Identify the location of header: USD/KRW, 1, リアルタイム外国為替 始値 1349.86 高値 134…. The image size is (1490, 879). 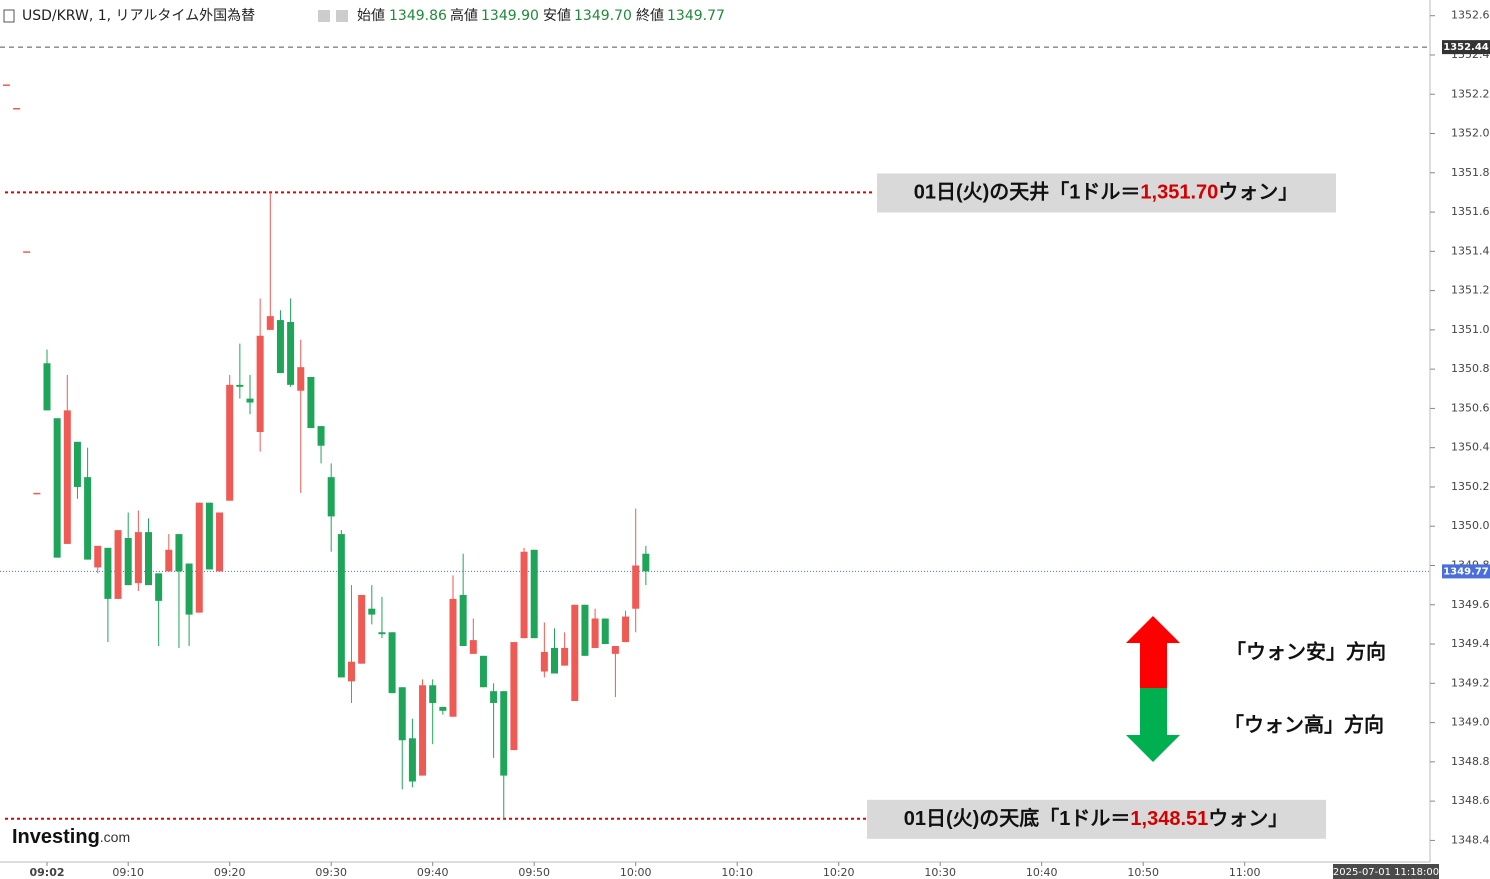
(364, 15).